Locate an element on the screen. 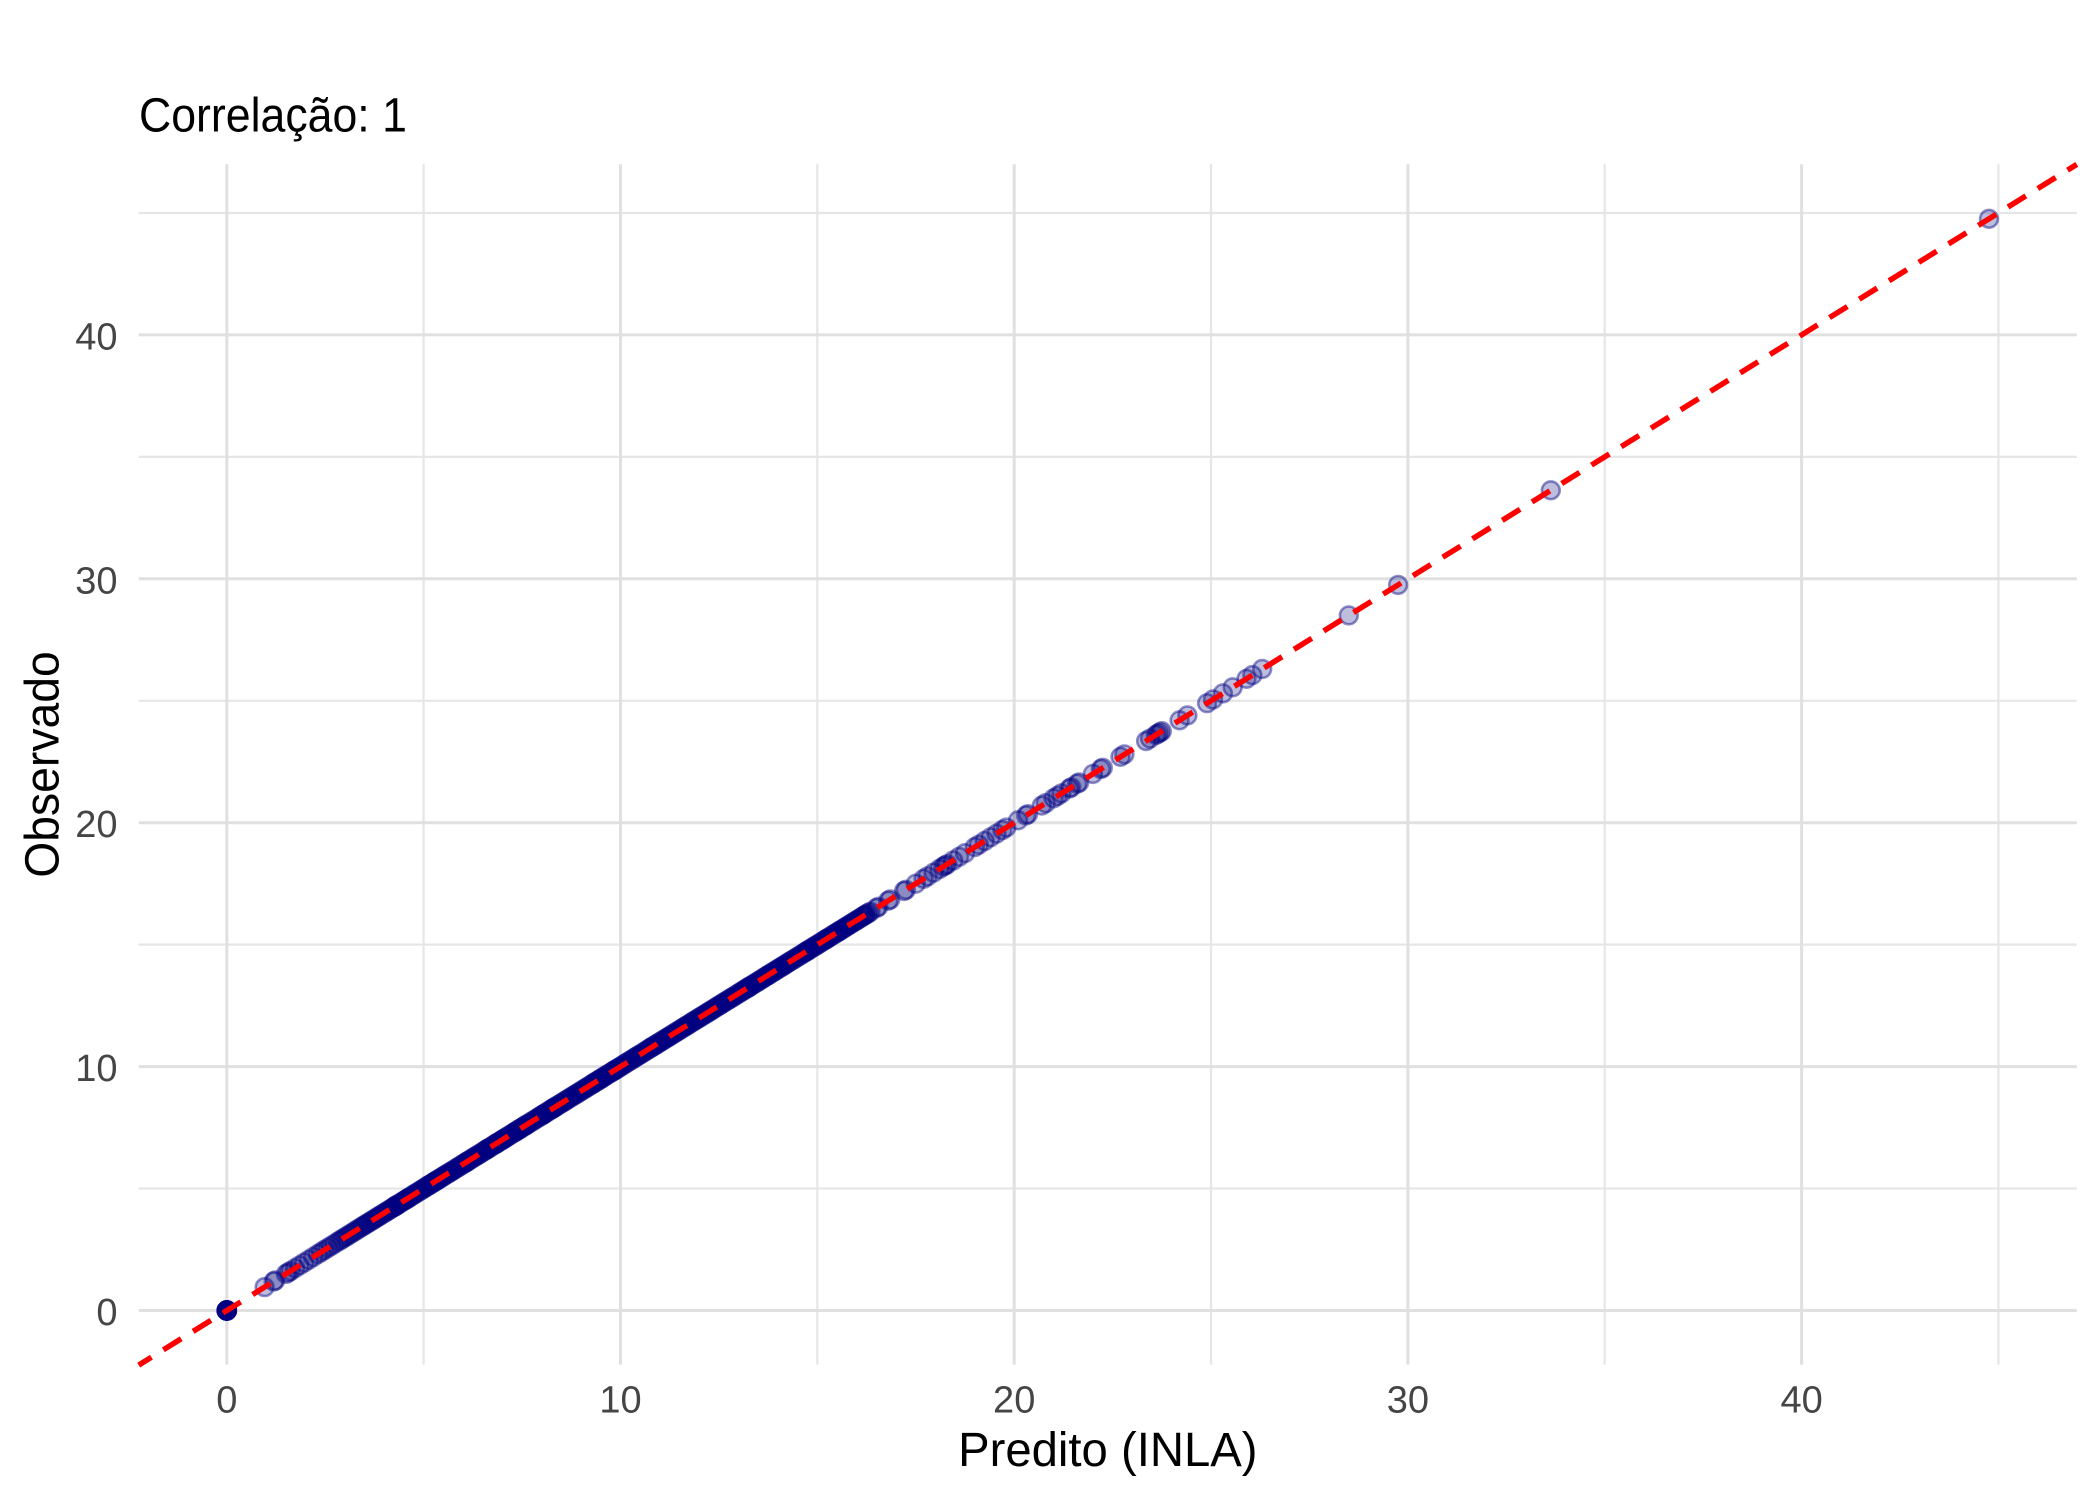 This screenshot has height=1500, width=2100. svg-text: Correlação: 1 is located at coordinates (273, 115).